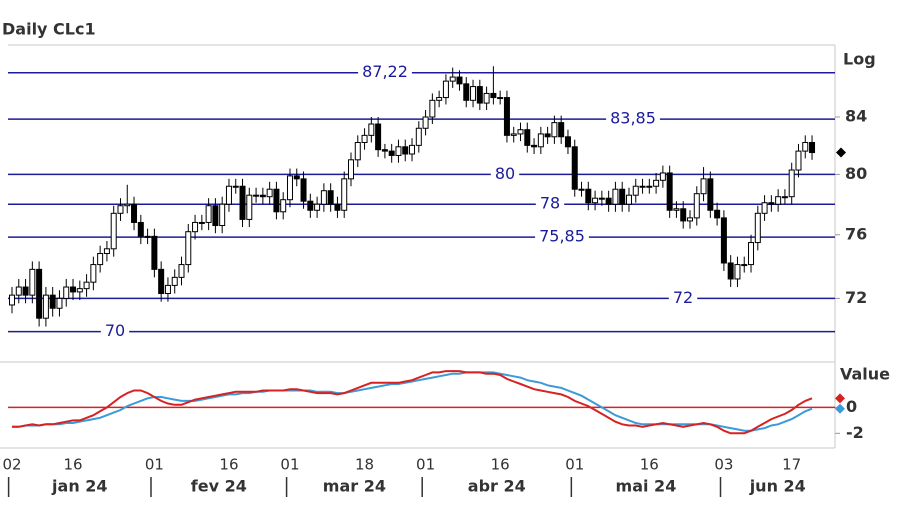  I want to click on scale-label: Log, so click(859, 59).